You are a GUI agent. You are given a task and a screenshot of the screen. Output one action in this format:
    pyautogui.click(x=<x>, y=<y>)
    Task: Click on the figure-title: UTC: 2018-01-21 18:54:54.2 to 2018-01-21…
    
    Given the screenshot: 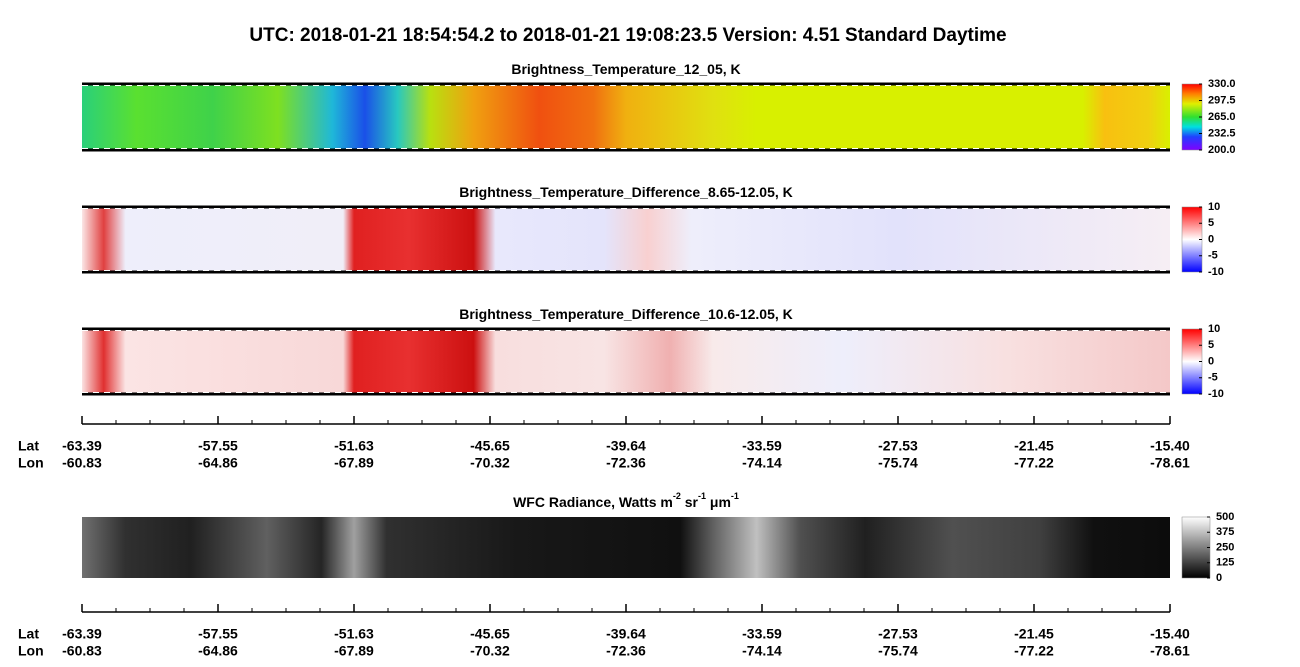 What is the action you would take?
    pyautogui.click(x=627, y=35)
    